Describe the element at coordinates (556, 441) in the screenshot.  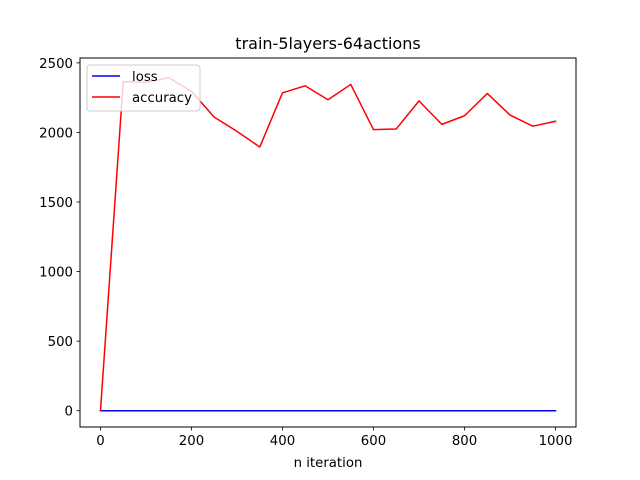
I see `x-tick-label: 1000` at that location.